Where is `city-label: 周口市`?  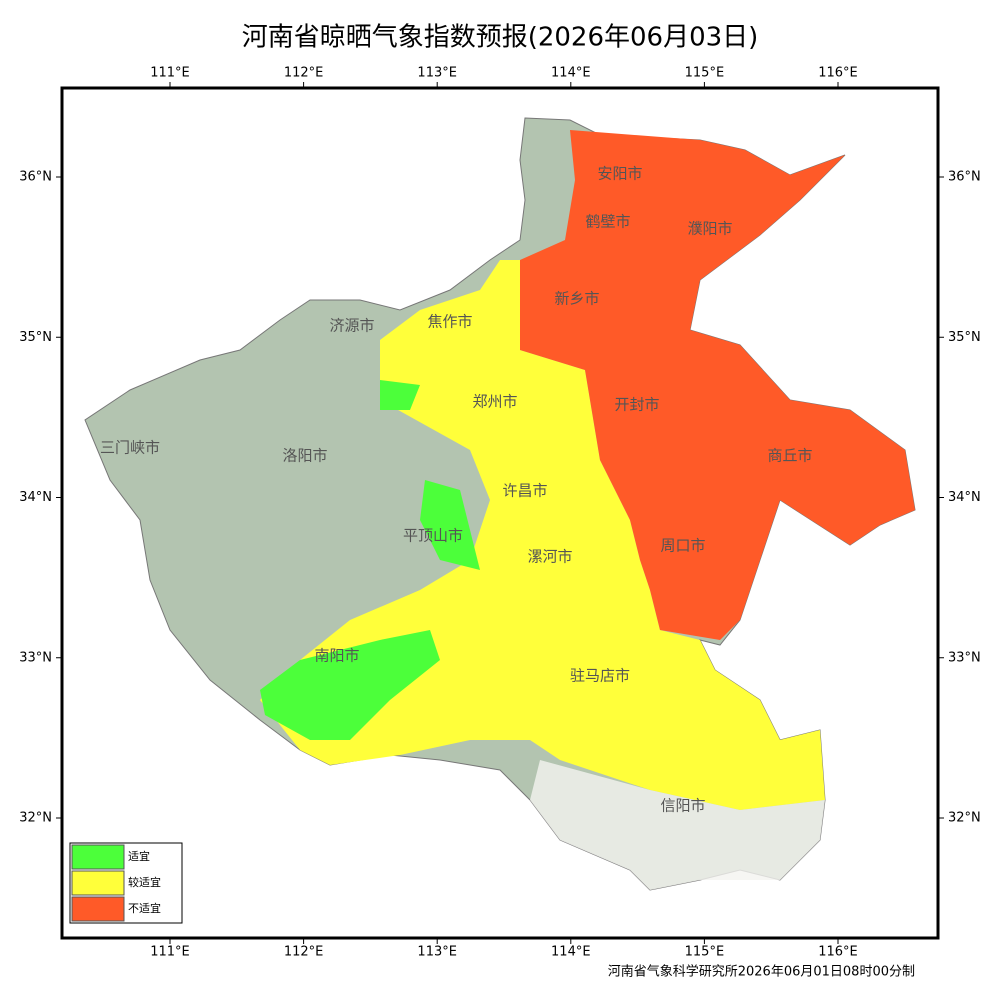
city-label: 周口市 is located at coordinates (682, 546).